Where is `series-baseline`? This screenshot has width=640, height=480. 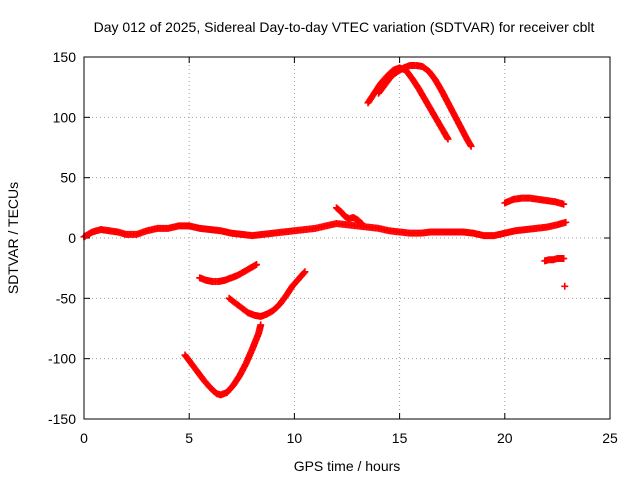
series-baseline is located at coordinates (325, 229).